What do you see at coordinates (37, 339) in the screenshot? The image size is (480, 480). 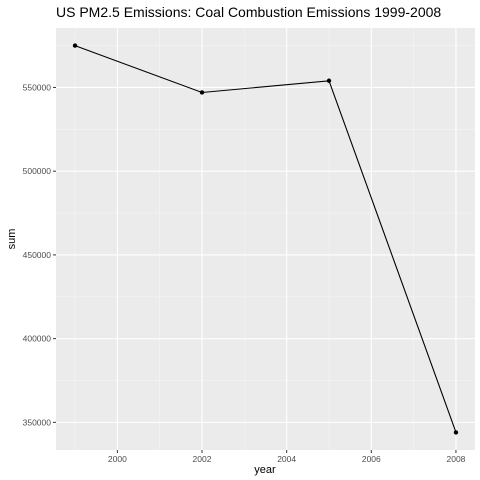 I see `y-tick-label: 400000` at bounding box center [37, 339].